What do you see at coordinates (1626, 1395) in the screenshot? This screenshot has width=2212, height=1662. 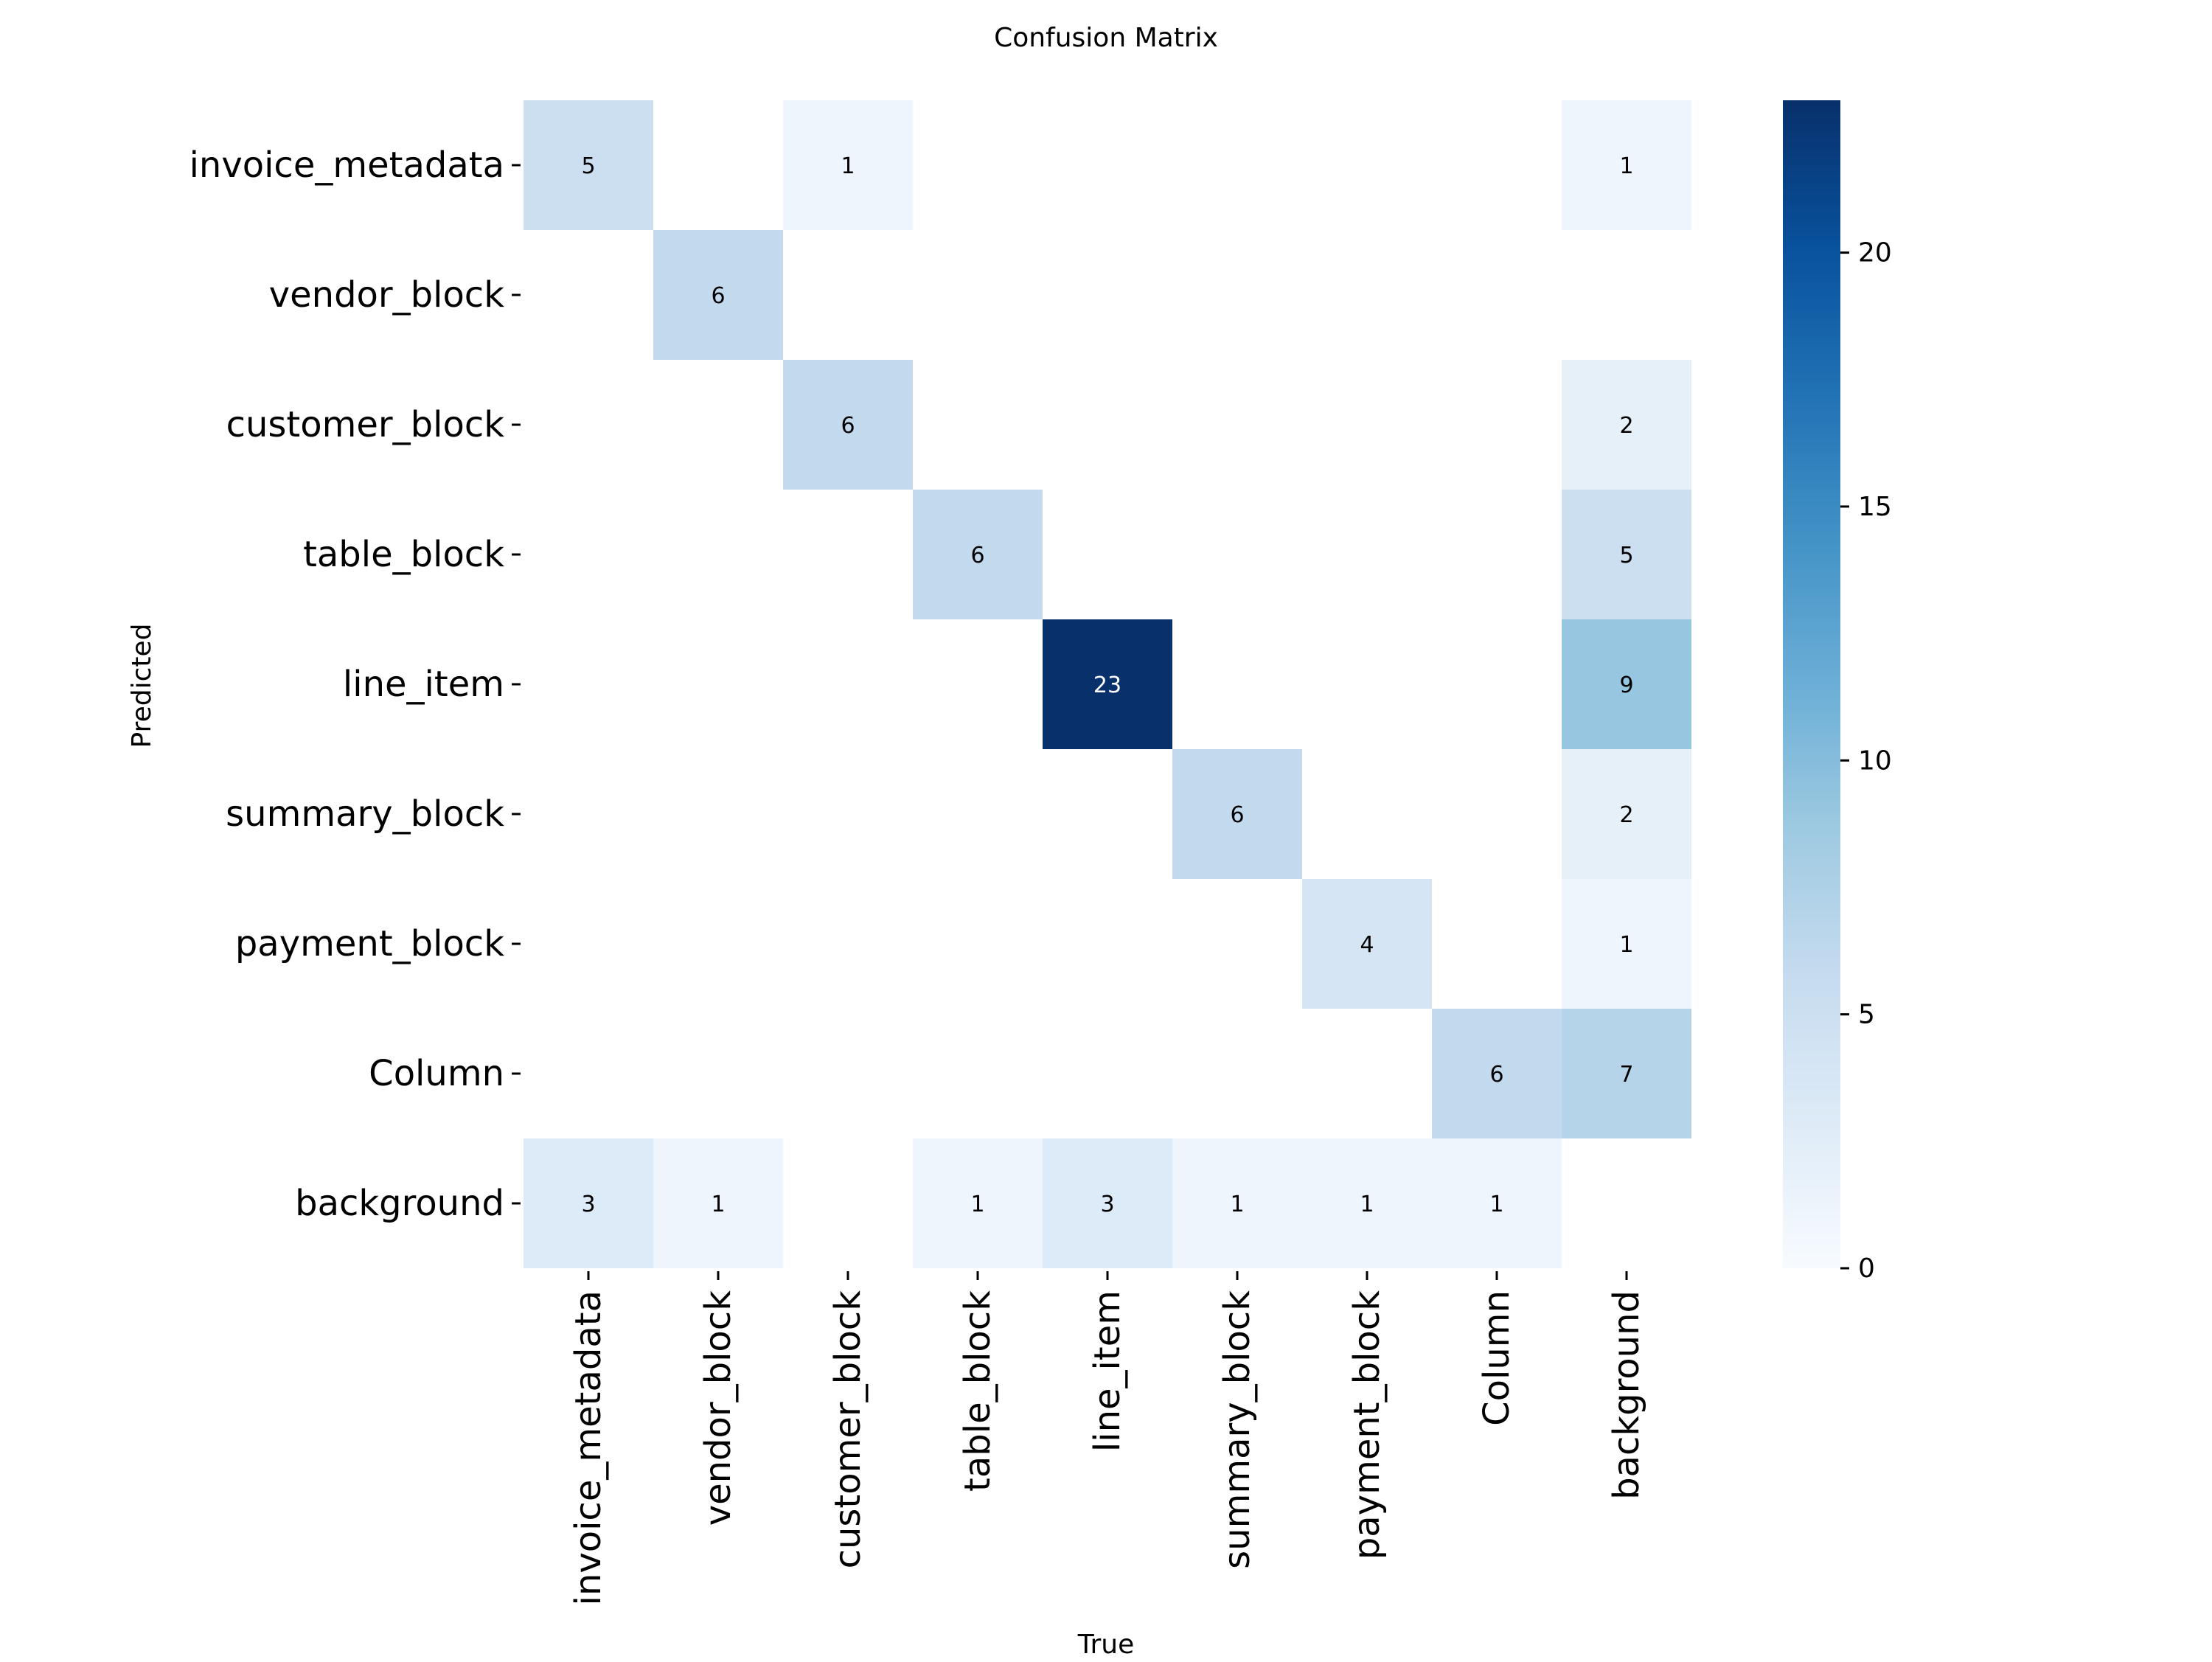 I see `x-tick-label: background` at bounding box center [1626, 1395].